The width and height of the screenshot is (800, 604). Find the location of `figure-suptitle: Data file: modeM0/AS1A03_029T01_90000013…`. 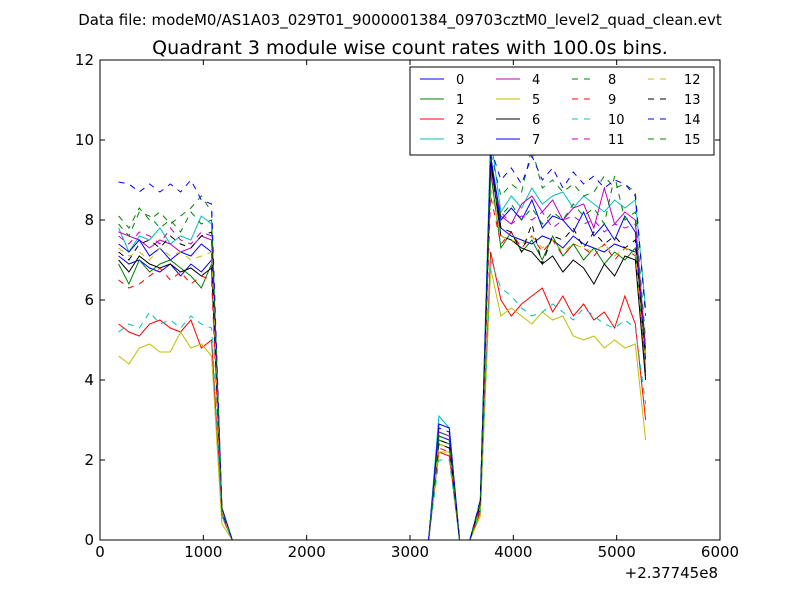

figure-suptitle: Data file: modeM0/AS1A03_029T01_90000013… is located at coordinates (400, 20).